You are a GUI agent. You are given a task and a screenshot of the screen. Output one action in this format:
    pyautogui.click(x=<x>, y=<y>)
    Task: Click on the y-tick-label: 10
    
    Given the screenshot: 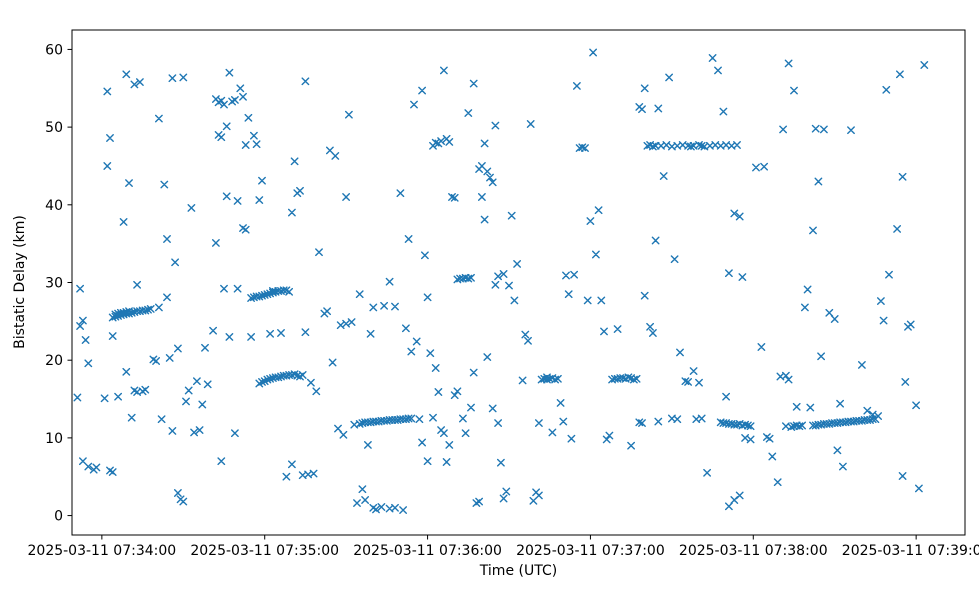 What is the action you would take?
    pyautogui.click(x=54, y=439)
    